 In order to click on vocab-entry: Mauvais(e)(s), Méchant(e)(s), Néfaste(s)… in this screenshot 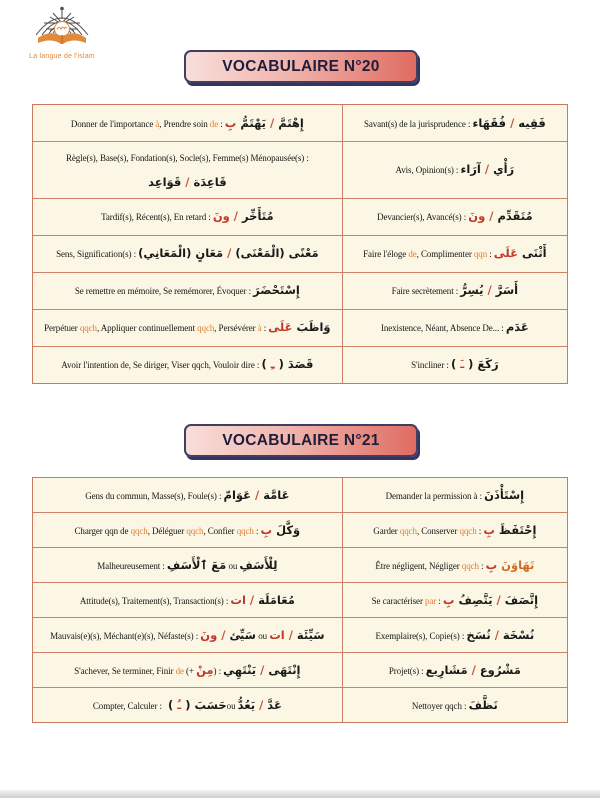, I will do `click(187, 634)`.